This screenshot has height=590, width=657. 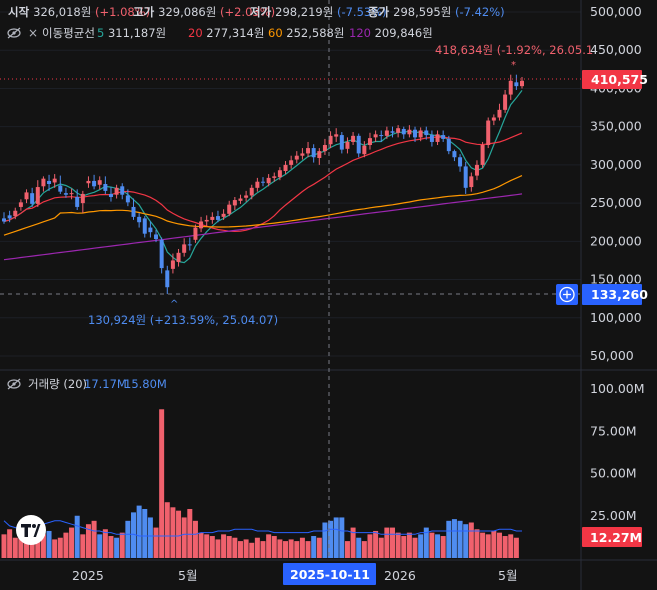 I want to click on ma-item: 60 252,588원, so click(x=306, y=33).